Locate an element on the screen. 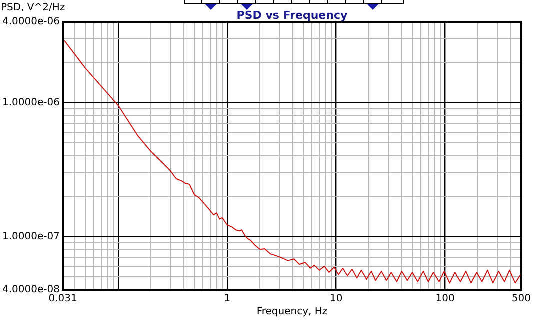 The image size is (534, 321). y-tick-label: 1.0000e-06 is located at coordinates (31, 102).